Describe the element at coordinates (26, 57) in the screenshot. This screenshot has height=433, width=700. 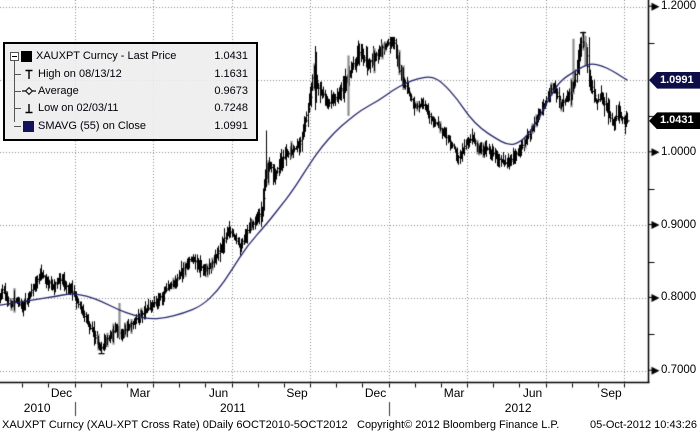
I see `black-square-swatch-icon` at that location.